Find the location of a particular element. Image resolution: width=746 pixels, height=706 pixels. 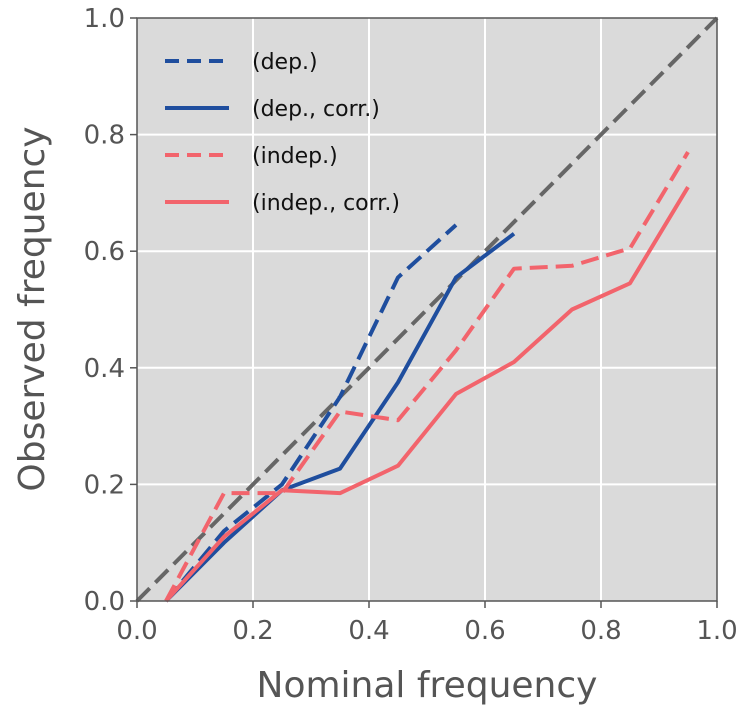

legend-label: (indep.) is located at coordinates (295, 156).